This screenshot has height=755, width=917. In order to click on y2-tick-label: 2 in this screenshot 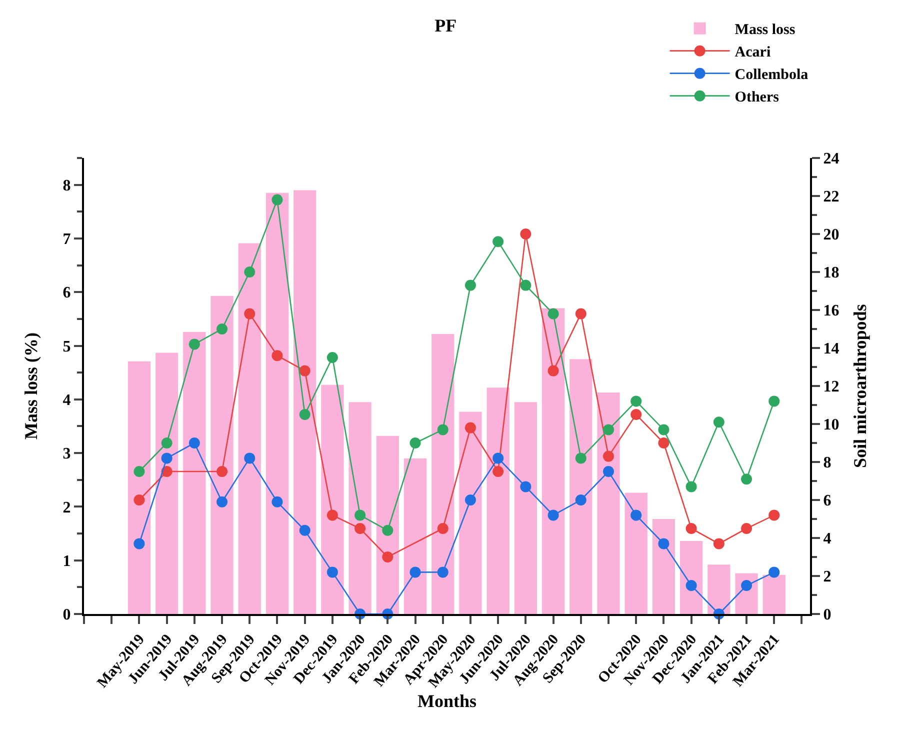, I will do `click(827, 577)`.